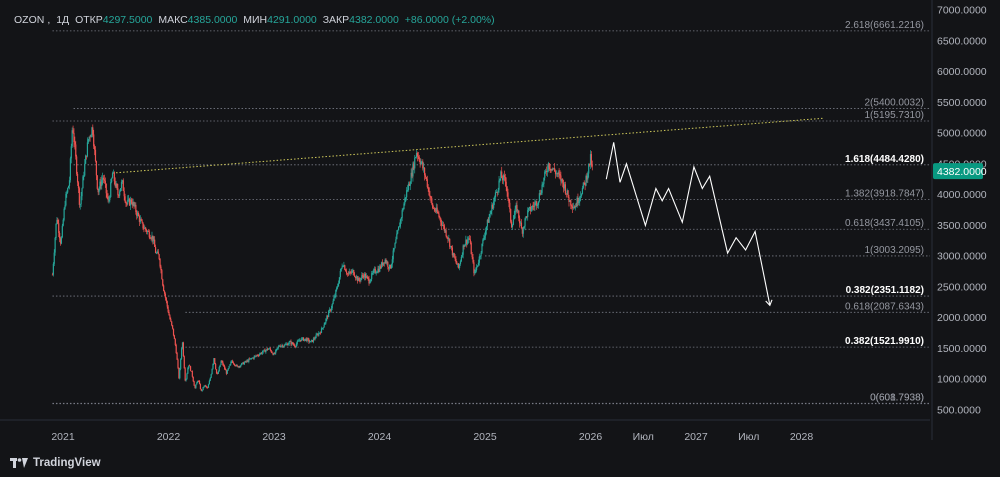 The height and width of the screenshot is (477, 1000). Describe the element at coordinates (962, 103) in the screenshot. I see `y-tick-label: 5500.0000` at that location.